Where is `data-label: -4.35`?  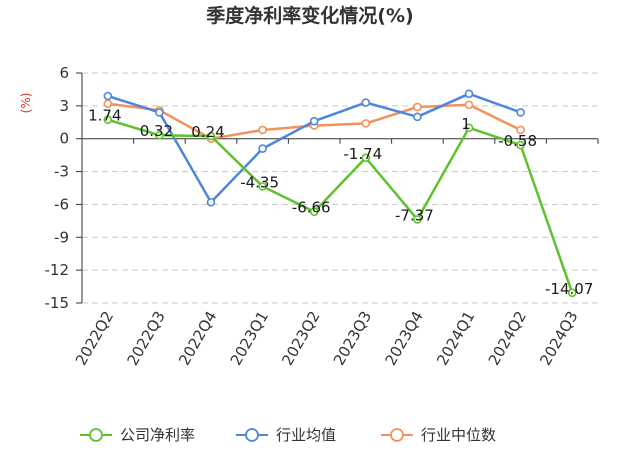
data-label: -4.35 is located at coordinates (259, 182).